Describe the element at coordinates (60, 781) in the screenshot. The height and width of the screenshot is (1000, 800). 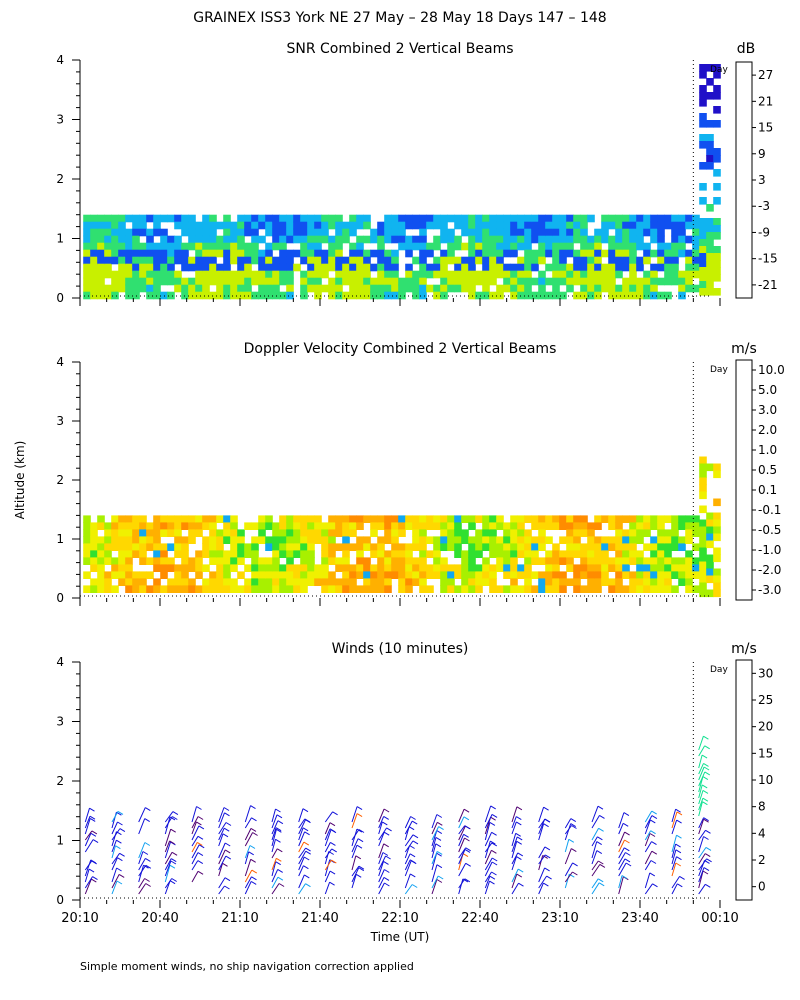
I see `y-tick-label: 2` at that location.